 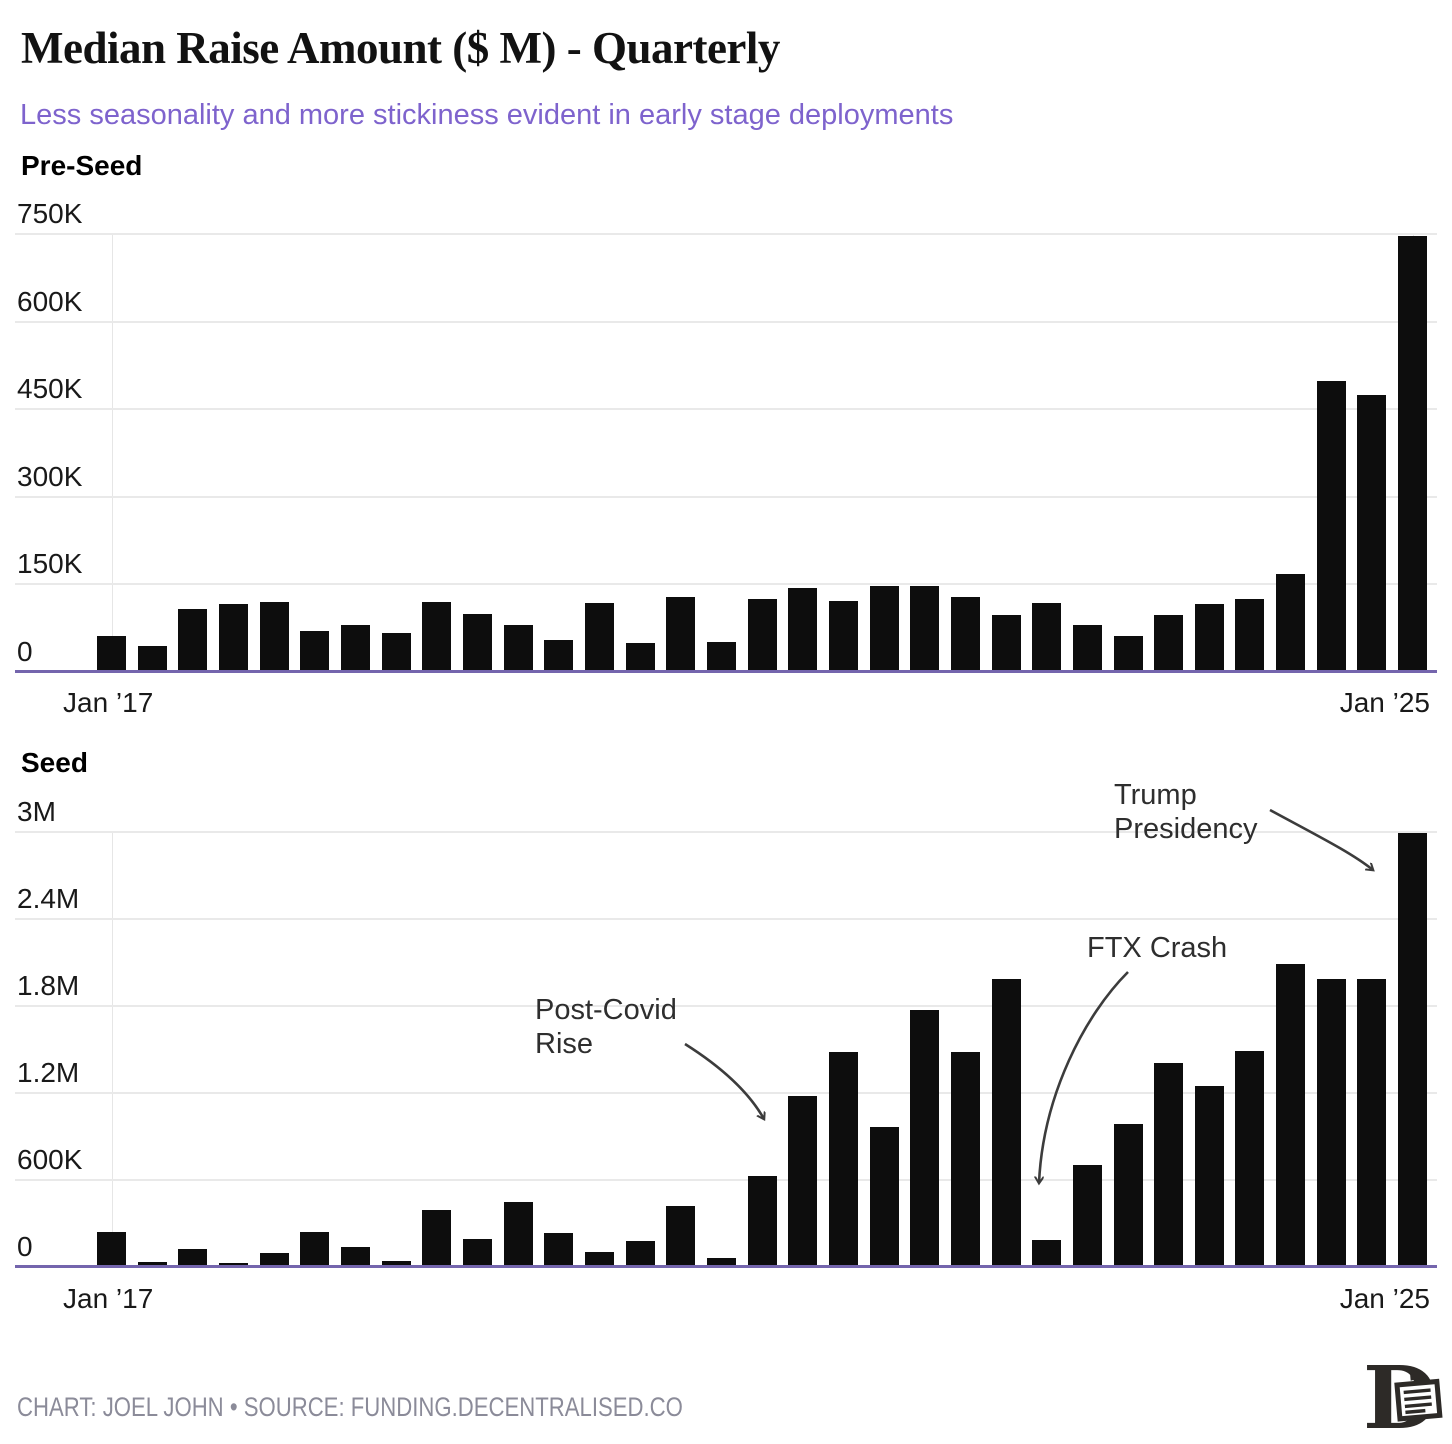 I want to click on section-label-pre-seed: Pre-Seed, so click(x=82, y=165).